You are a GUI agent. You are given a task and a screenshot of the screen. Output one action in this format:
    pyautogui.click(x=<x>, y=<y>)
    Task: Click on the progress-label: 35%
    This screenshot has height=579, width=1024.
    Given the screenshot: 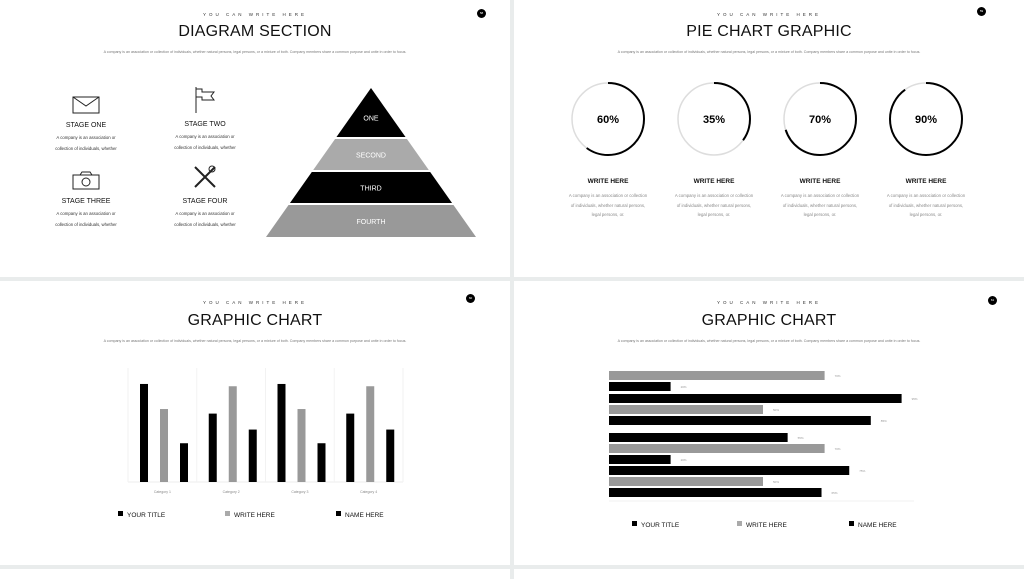 What is the action you would take?
    pyautogui.click(x=714, y=120)
    